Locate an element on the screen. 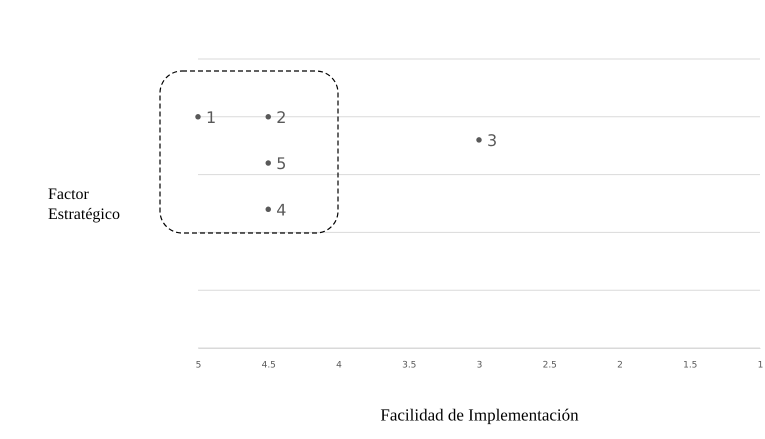 This screenshot has width=765, height=439. x-tick-label: 4.5 is located at coordinates (269, 365).